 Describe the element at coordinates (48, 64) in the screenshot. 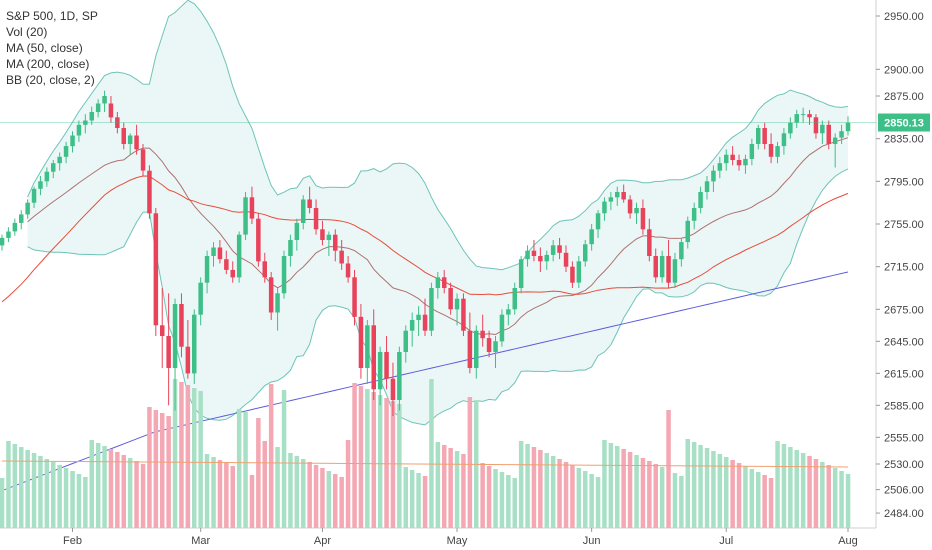

I see `legend-ma200: MA (200, close)` at that location.